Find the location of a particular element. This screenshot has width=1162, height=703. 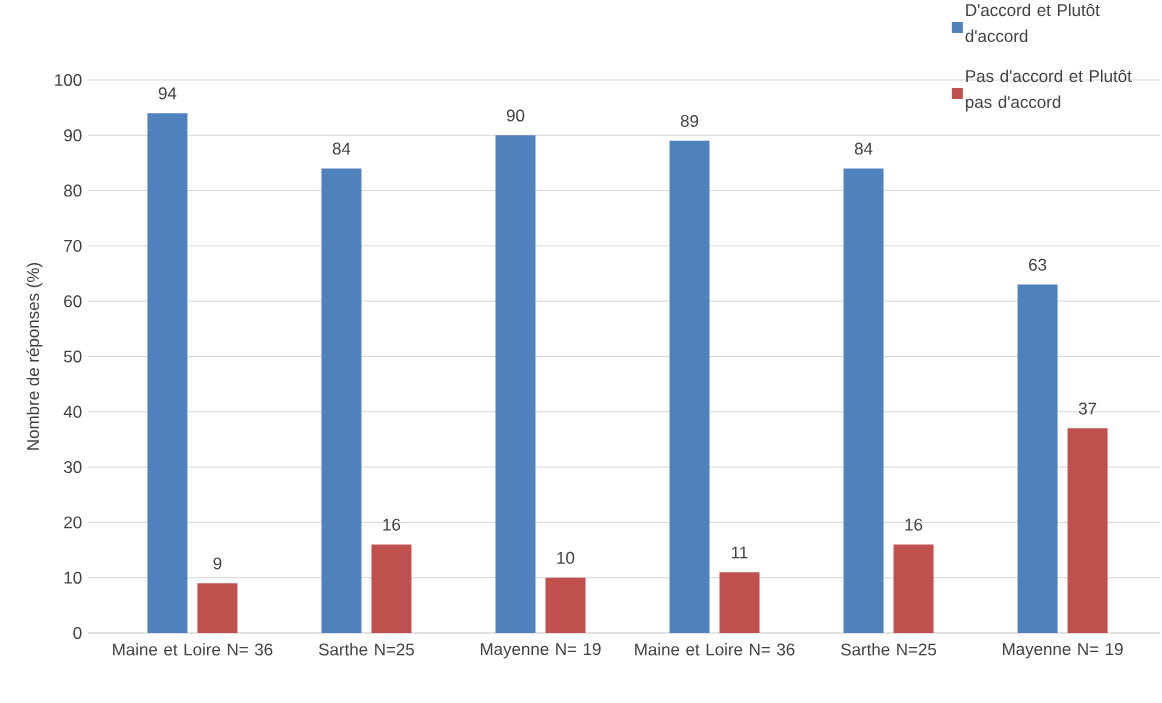

data-label: 10 is located at coordinates (566, 557).